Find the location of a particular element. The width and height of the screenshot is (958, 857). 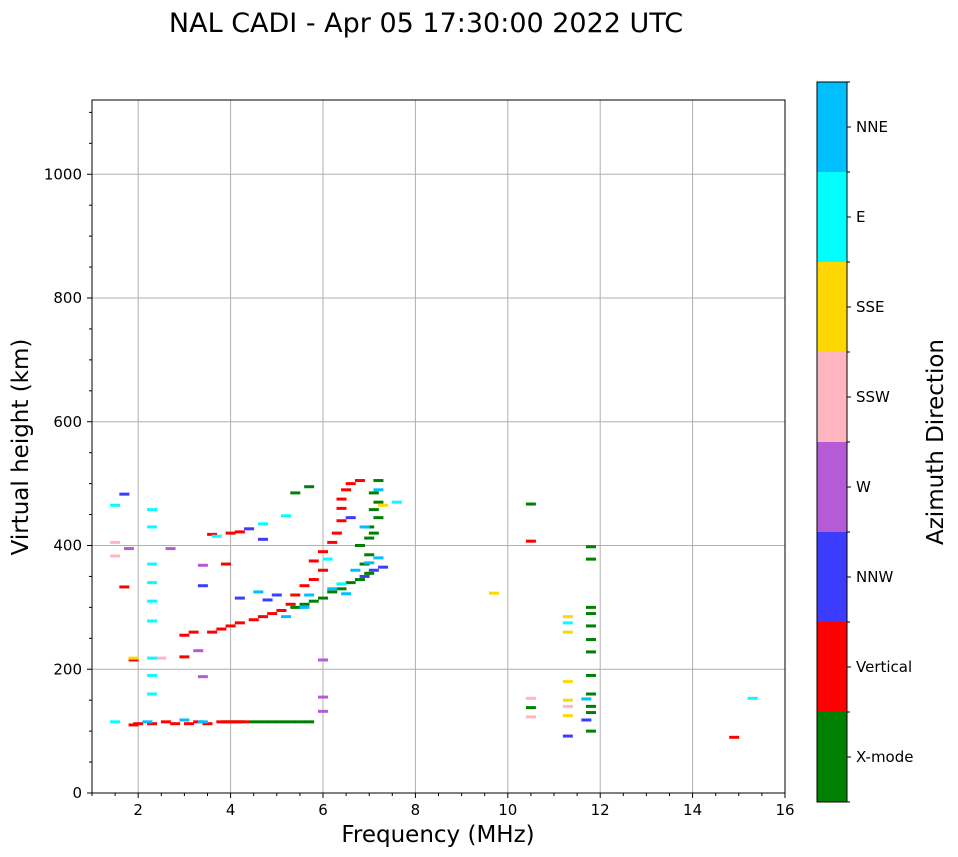

data-point-w is located at coordinates (323, 660).